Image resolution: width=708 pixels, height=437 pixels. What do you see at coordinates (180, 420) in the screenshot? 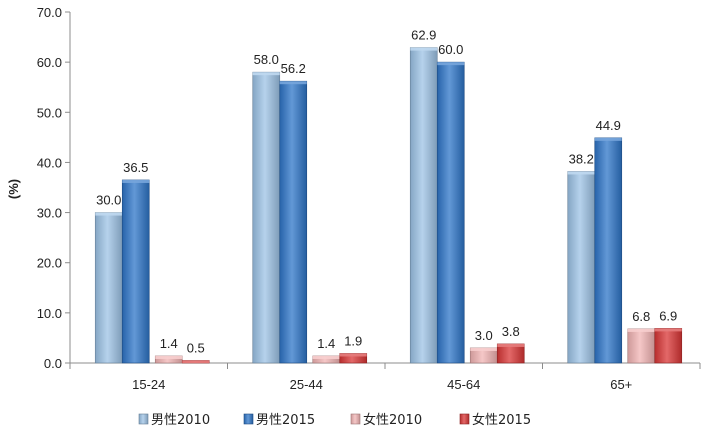
I see `legend-label: 男性2010` at bounding box center [180, 420].